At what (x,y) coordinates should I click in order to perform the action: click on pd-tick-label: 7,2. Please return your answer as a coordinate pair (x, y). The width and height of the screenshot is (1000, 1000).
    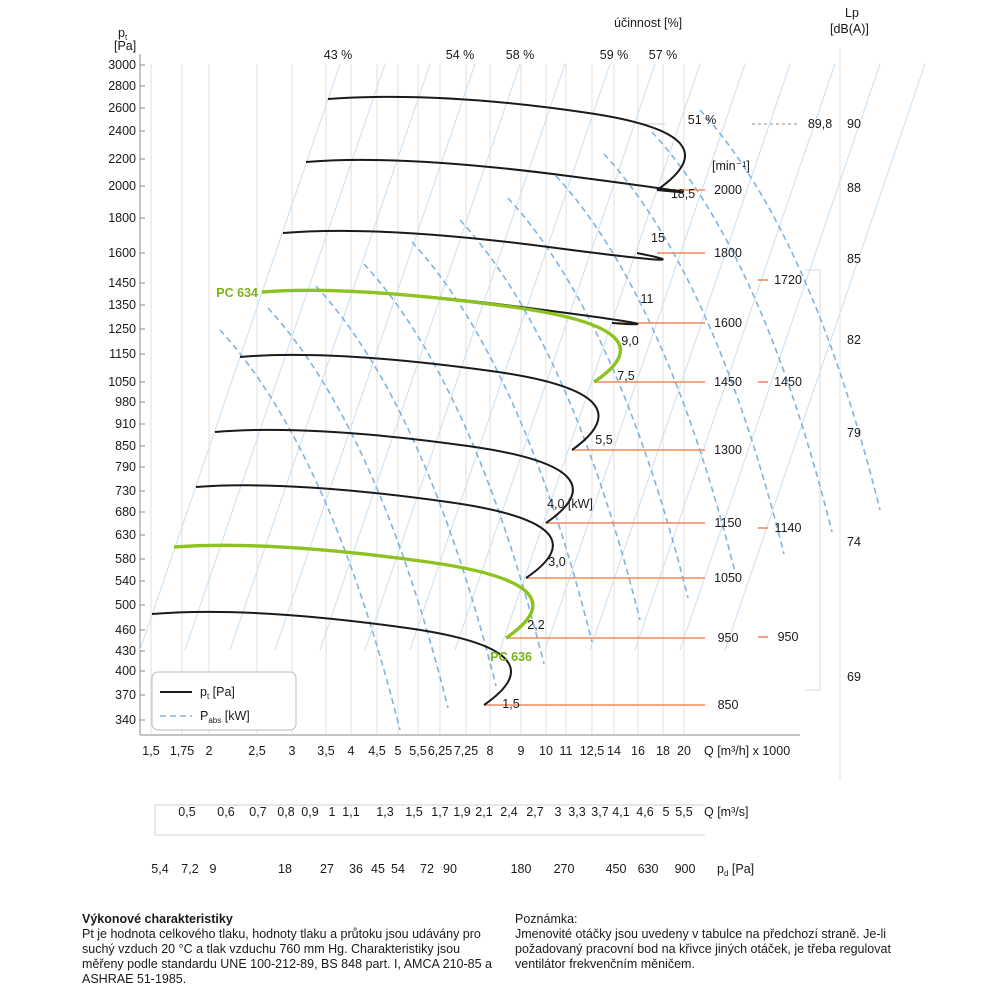
    Looking at the image, I should click on (189, 869).